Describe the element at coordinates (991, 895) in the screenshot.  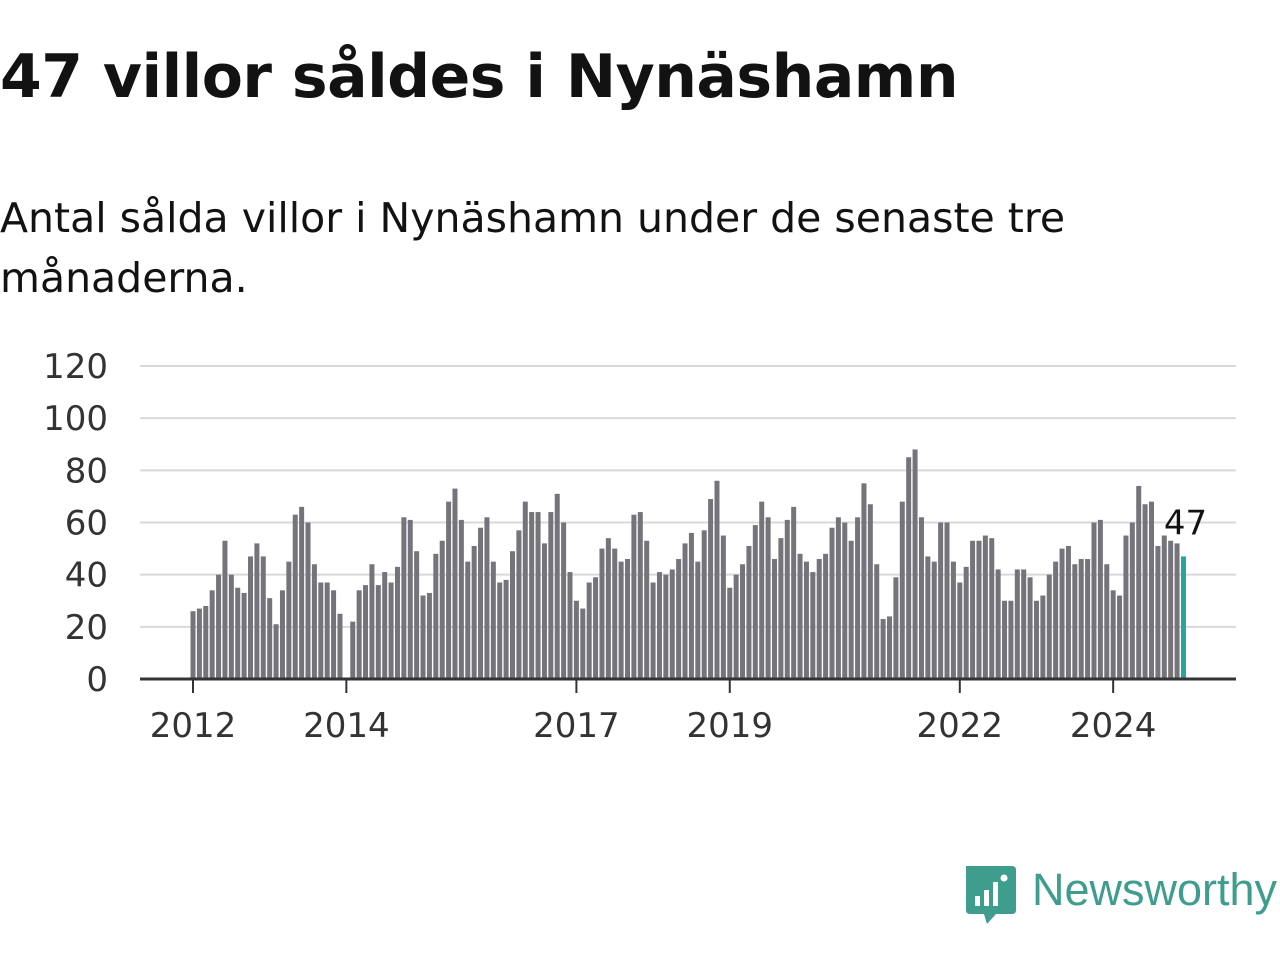
I see `newsworthy-logo-icon` at that location.